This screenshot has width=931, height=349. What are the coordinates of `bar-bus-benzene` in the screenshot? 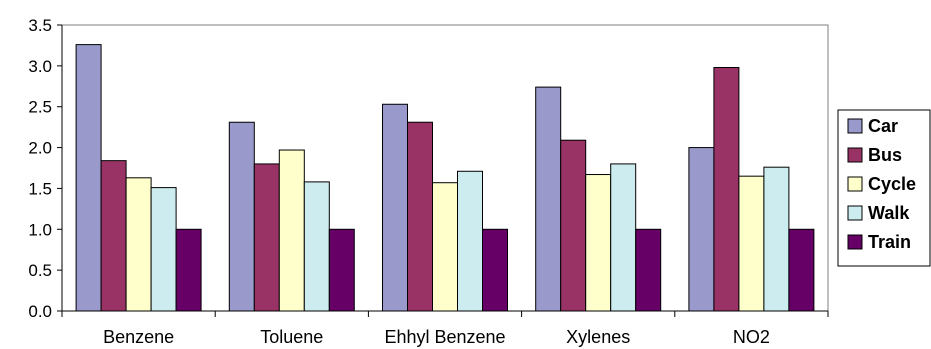 It's located at (113, 236).